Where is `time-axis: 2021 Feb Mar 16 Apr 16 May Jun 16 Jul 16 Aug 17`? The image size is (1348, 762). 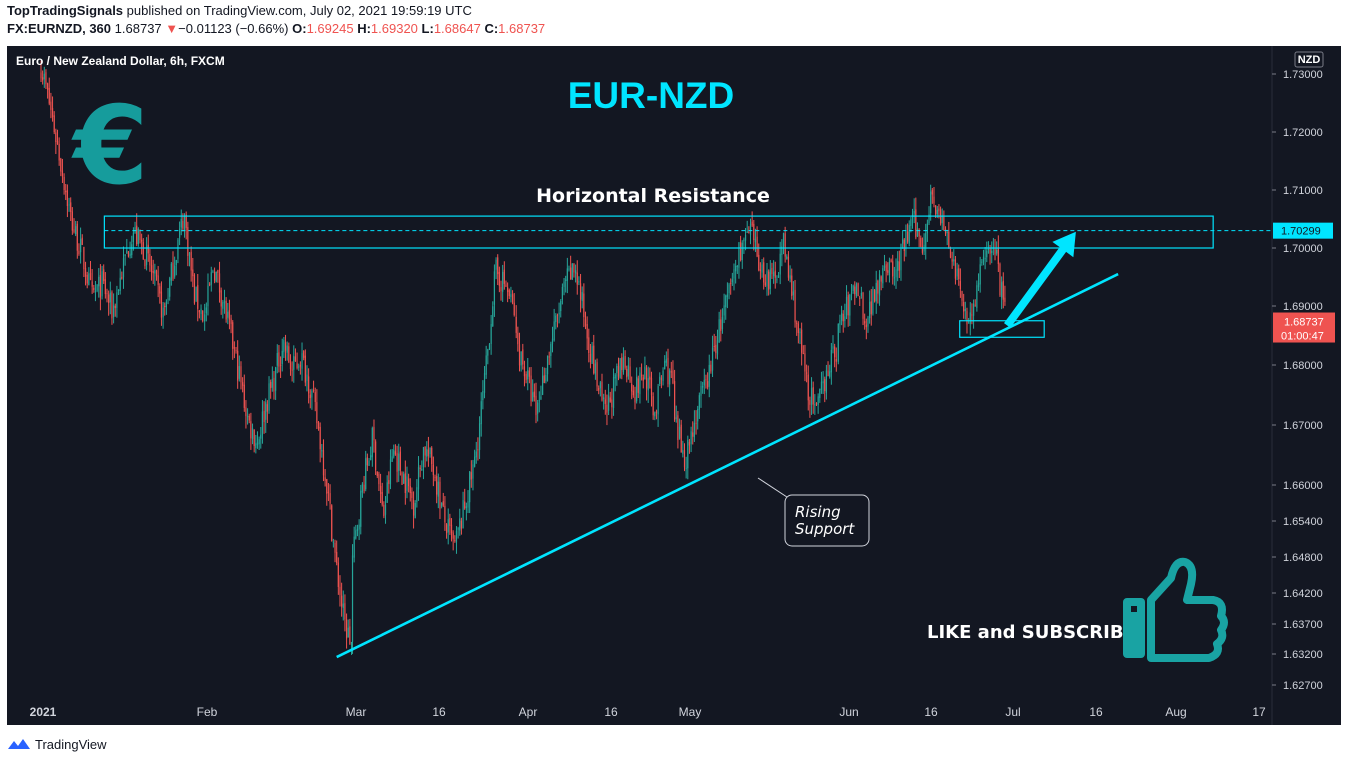 time-axis: 2021 Feb Mar 16 Apr 16 May Jun 16 Jul 16 Aug 17 is located at coordinates (648, 712).